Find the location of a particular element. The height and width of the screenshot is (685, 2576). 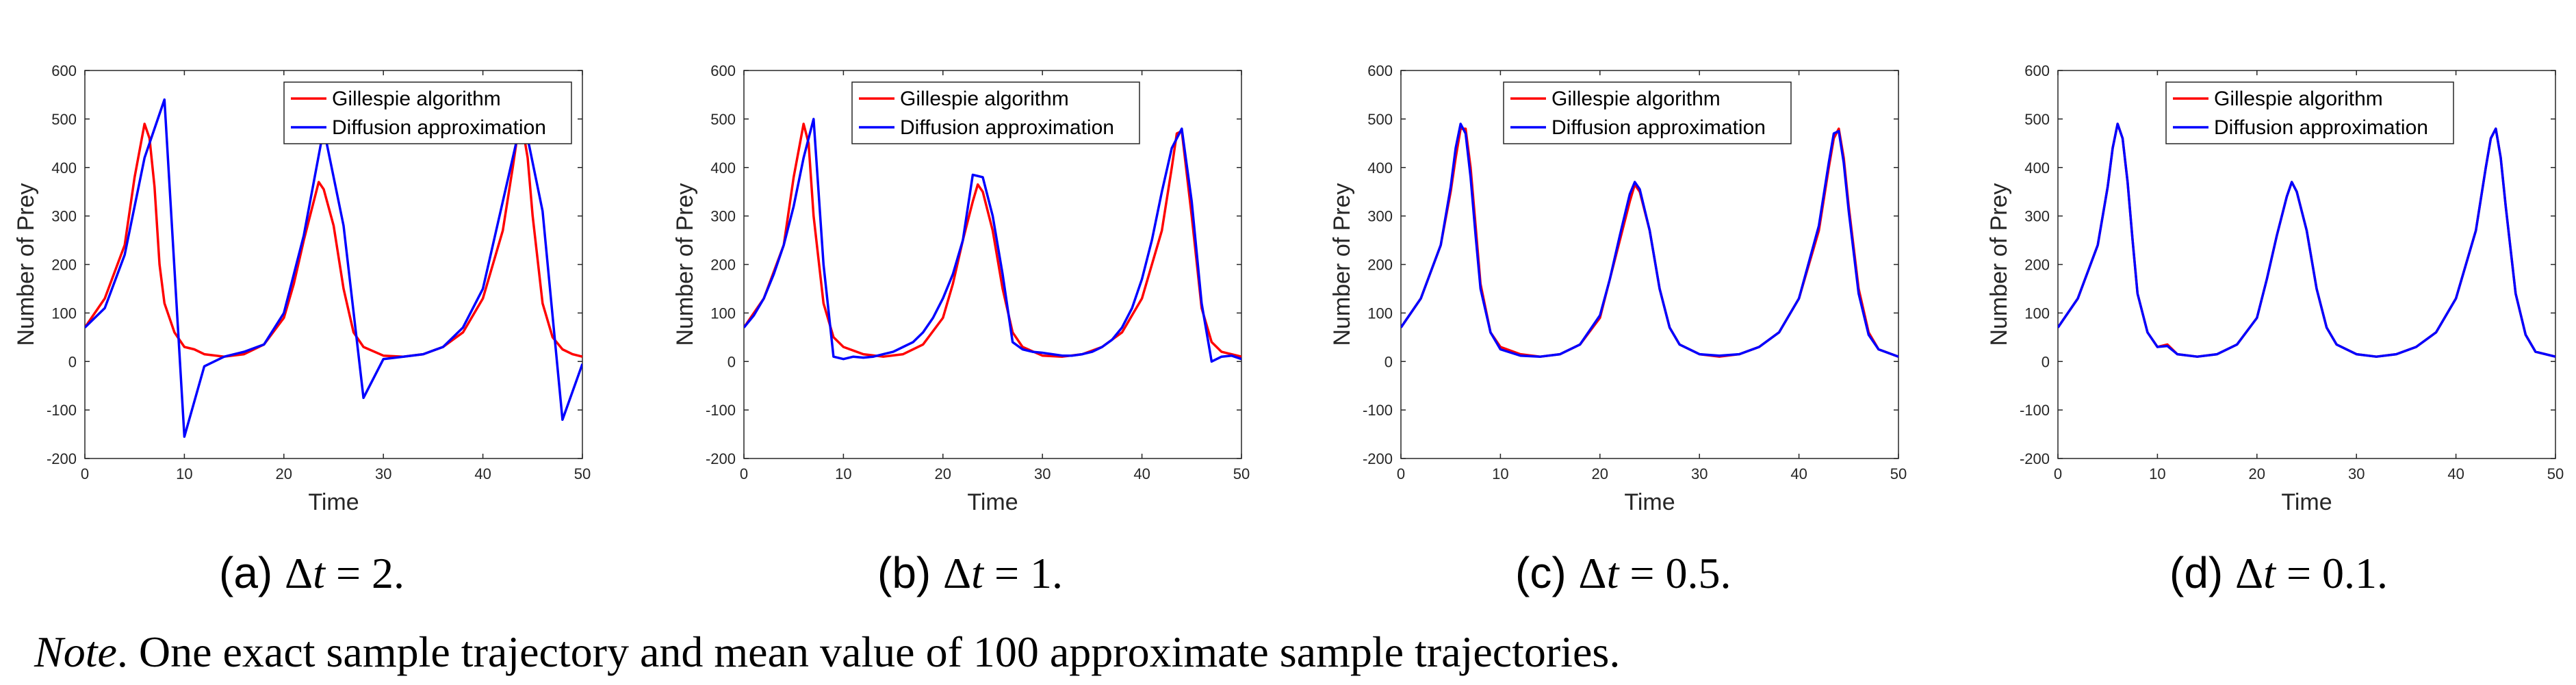

y-tick-label-c: -100 is located at coordinates (1378, 410).